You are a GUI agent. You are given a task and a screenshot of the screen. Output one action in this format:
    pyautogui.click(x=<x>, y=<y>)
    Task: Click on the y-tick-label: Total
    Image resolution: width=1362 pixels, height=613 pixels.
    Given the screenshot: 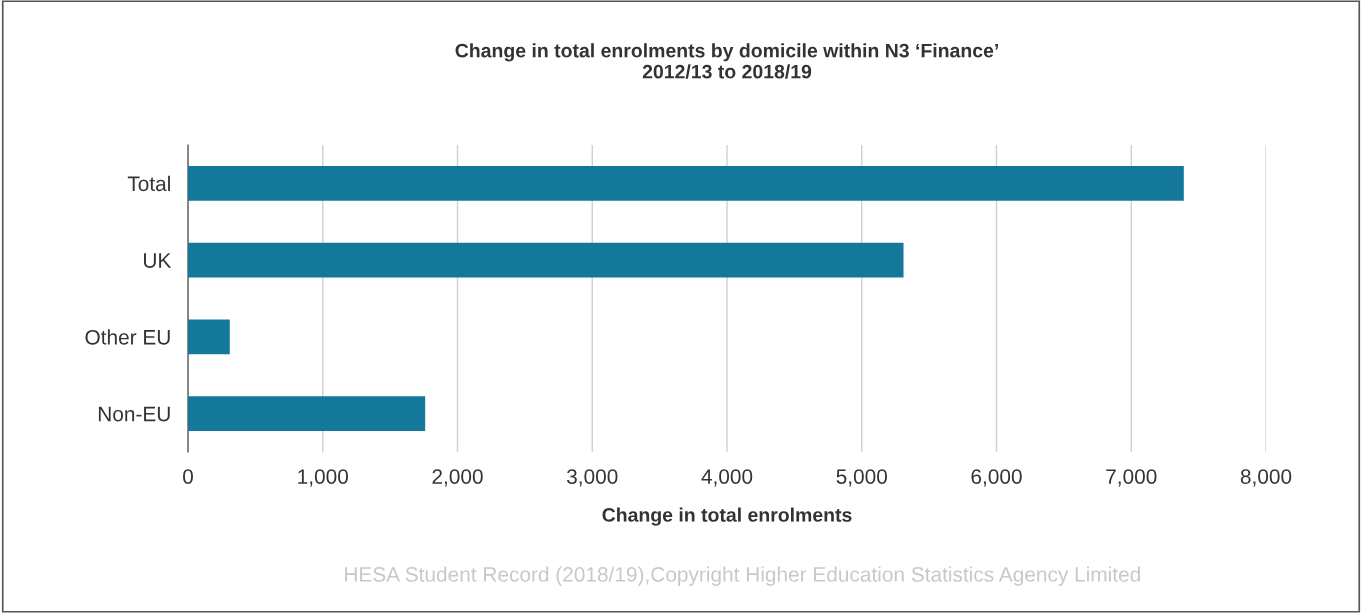 What is the action you would take?
    pyautogui.click(x=148, y=183)
    